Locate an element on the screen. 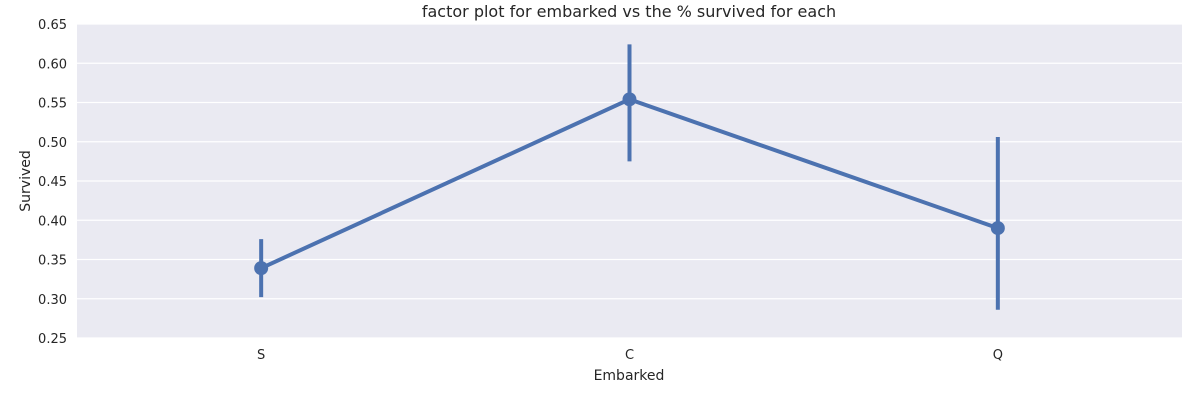 Image resolution: width=1200 pixels, height=400 pixels. y-tick-label: 0.25 is located at coordinates (52, 339).